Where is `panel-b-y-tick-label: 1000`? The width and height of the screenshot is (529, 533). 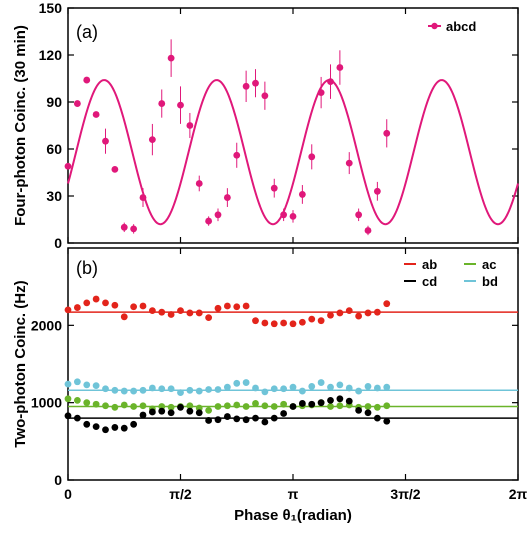
panel-b-y-tick-label: 1000 is located at coordinates (46, 403).